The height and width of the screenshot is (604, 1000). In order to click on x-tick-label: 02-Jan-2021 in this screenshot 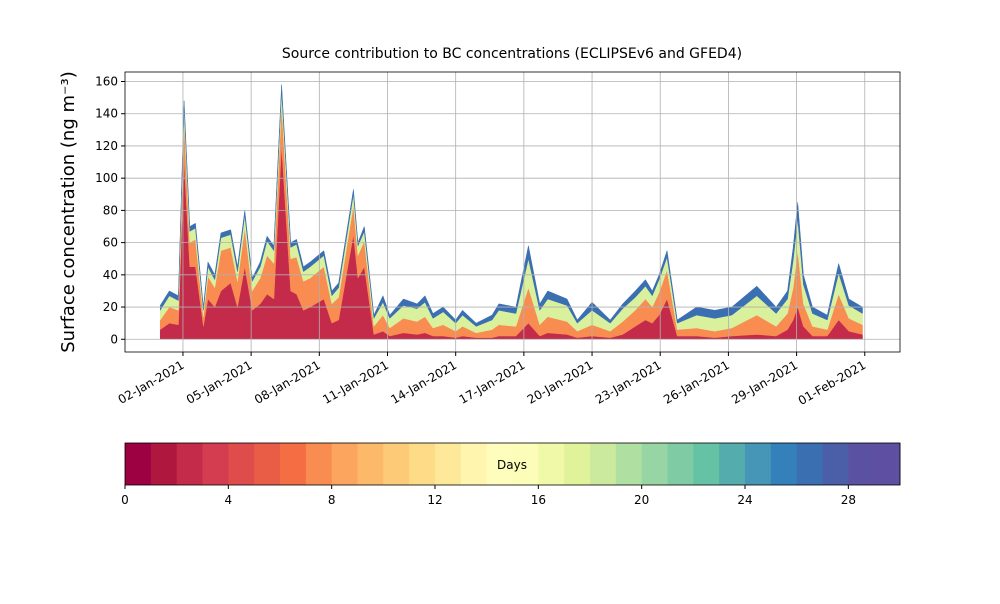, I will do `click(151, 382)`.